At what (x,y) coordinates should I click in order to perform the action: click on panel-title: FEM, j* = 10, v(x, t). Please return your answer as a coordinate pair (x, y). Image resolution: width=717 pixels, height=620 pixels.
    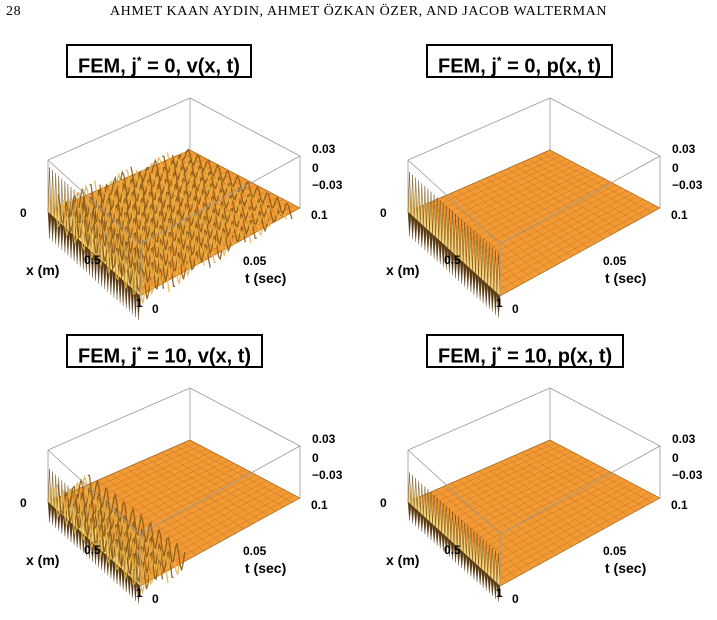
    Looking at the image, I should click on (165, 351).